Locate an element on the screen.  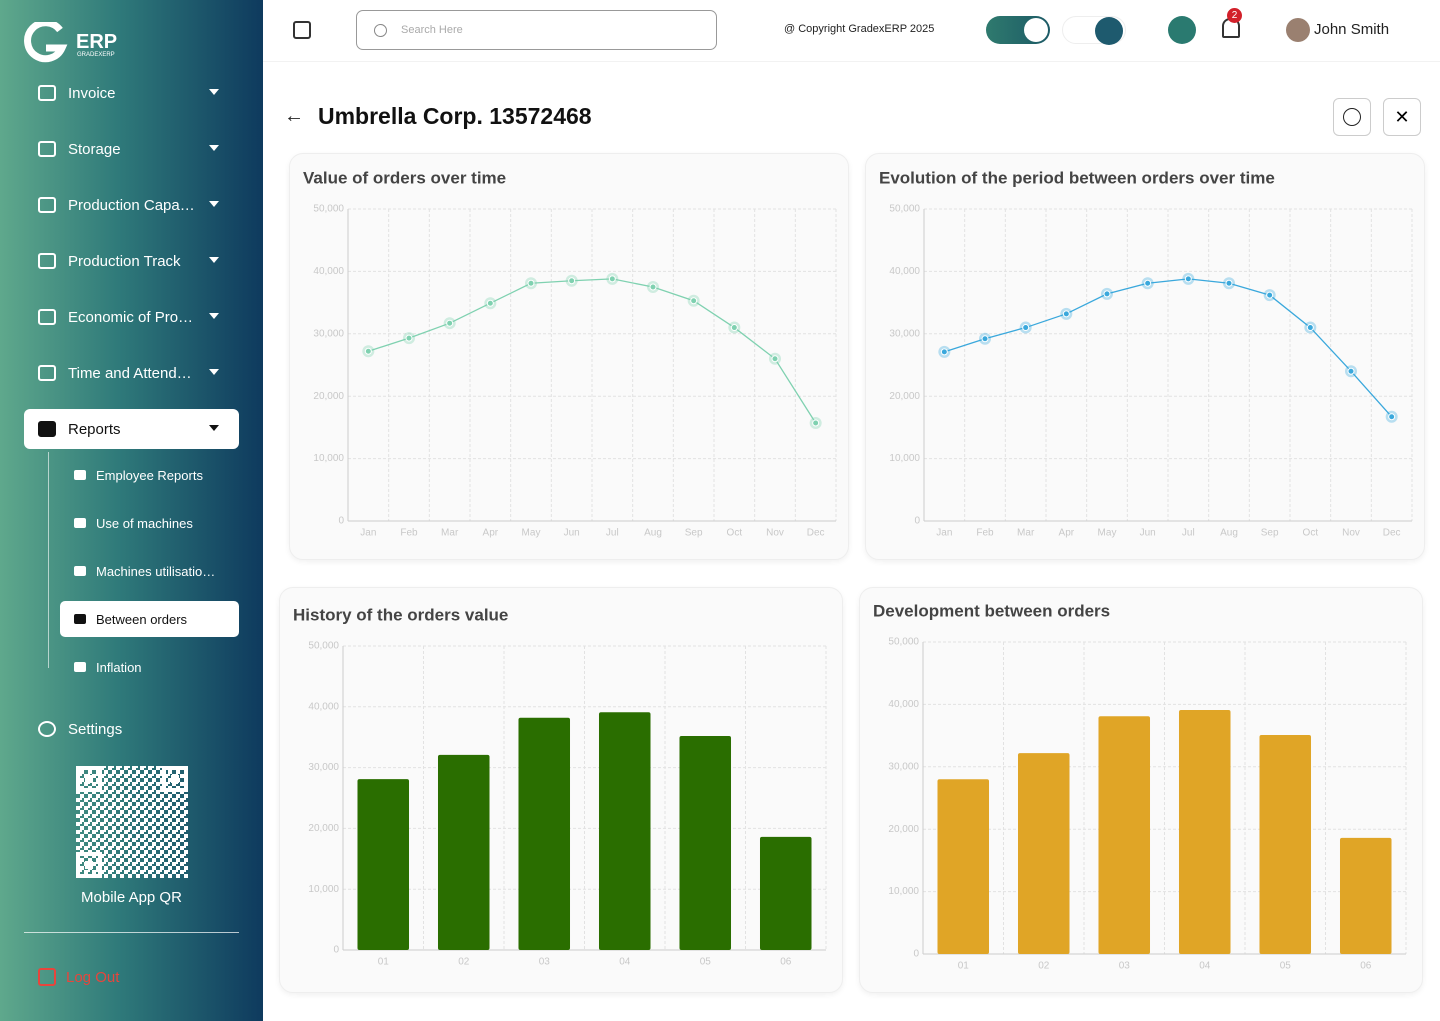
y-tick-label: 10,000 is located at coordinates (904, 458).